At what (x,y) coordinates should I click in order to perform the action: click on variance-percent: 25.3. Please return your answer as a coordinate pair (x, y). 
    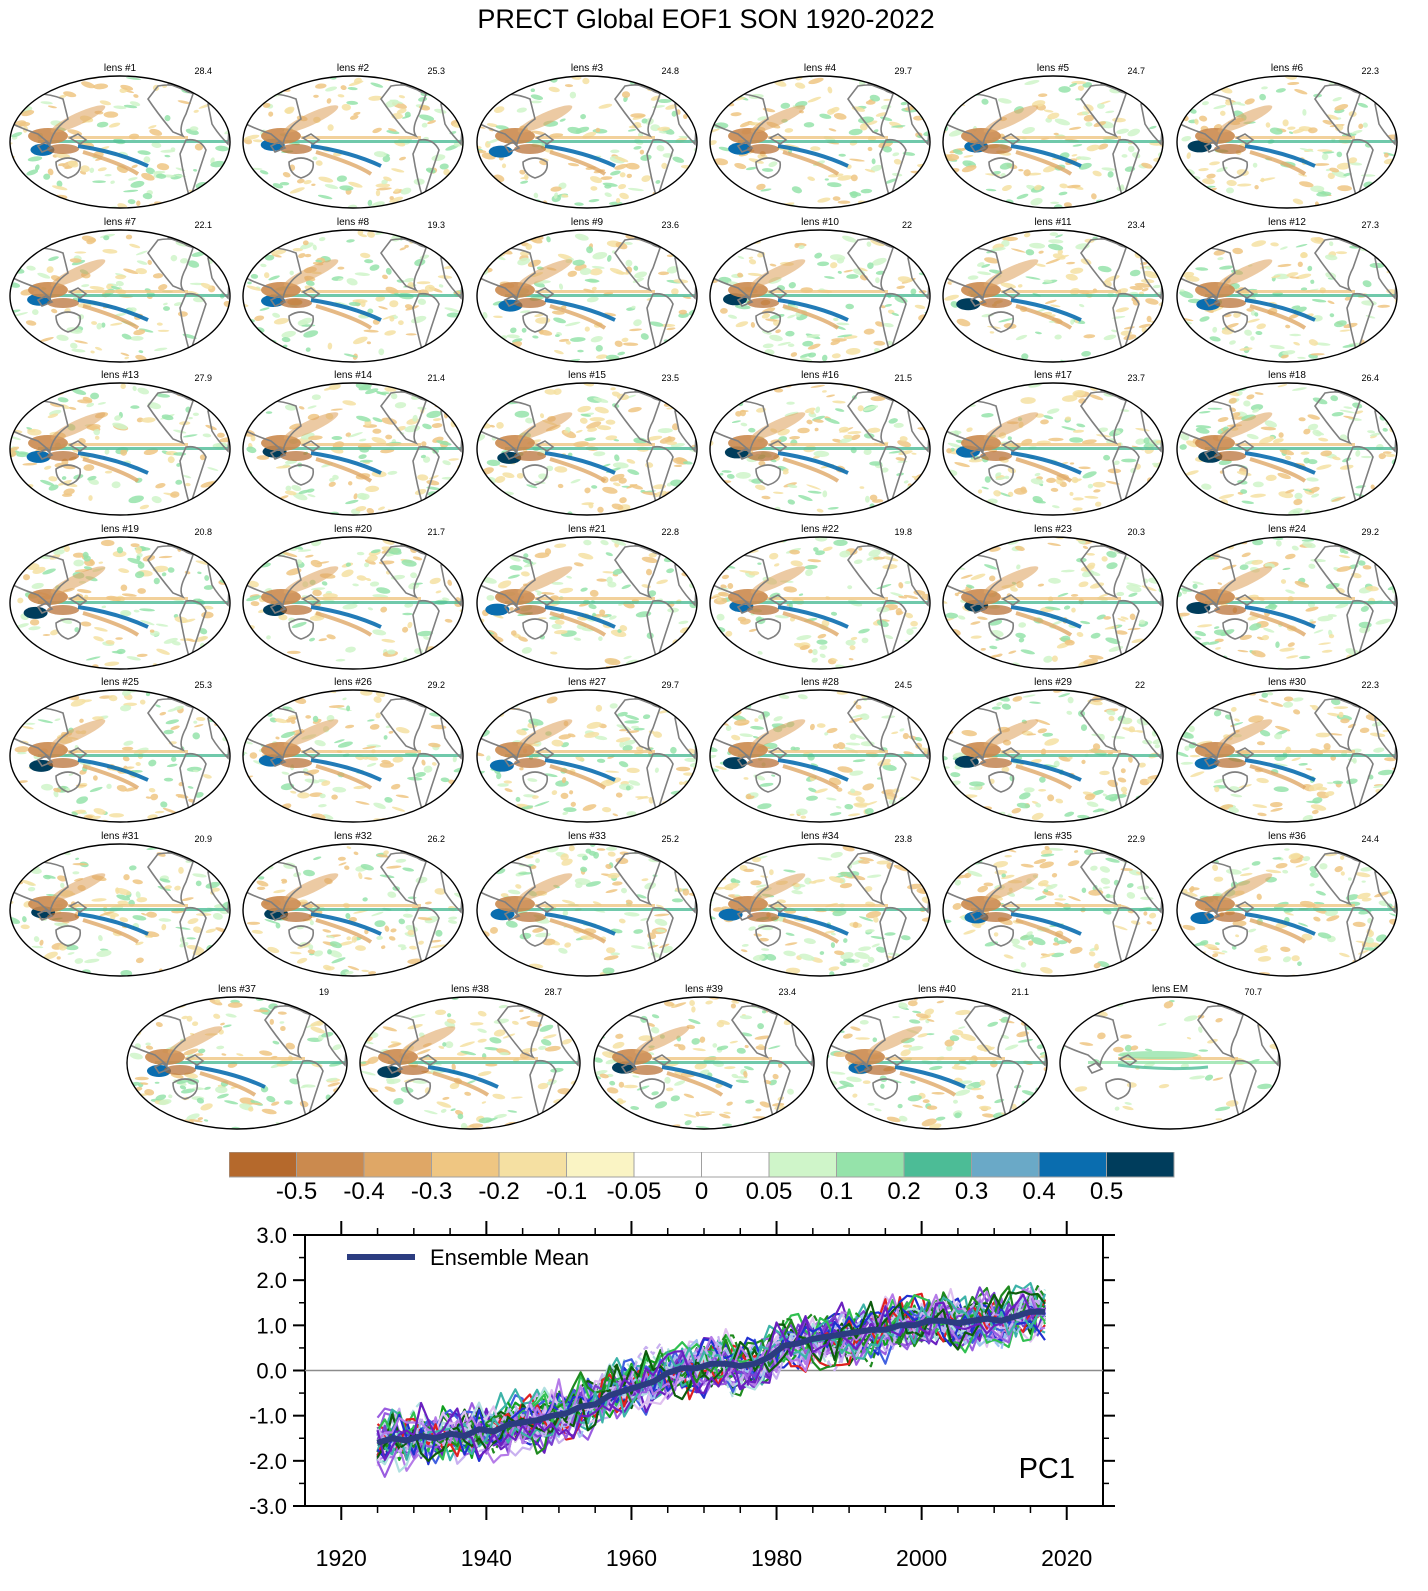
    Looking at the image, I should click on (203, 685).